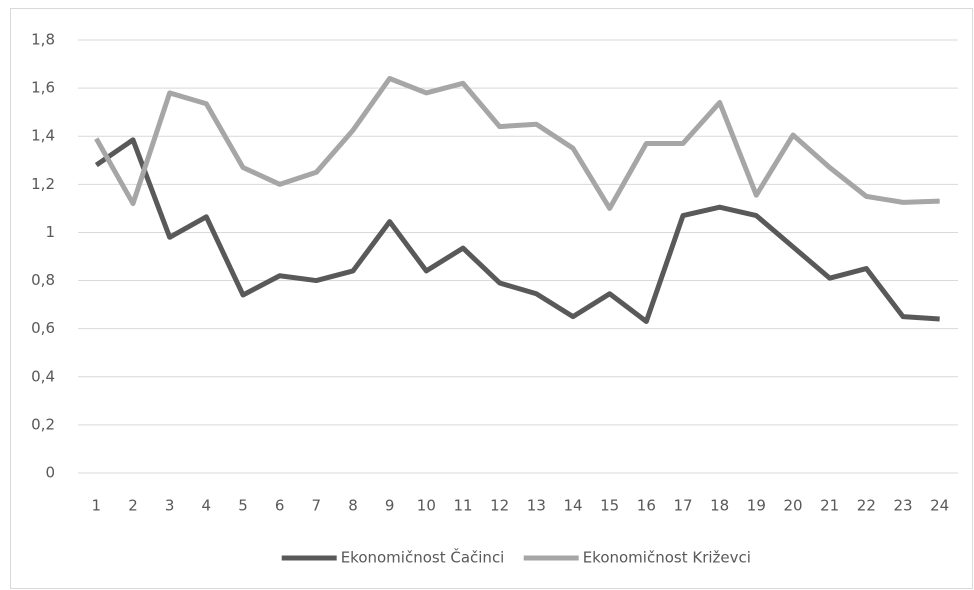 This screenshot has width=974, height=590. Describe the element at coordinates (133, 506) in the screenshot. I see `x-tick-label: 2` at that location.